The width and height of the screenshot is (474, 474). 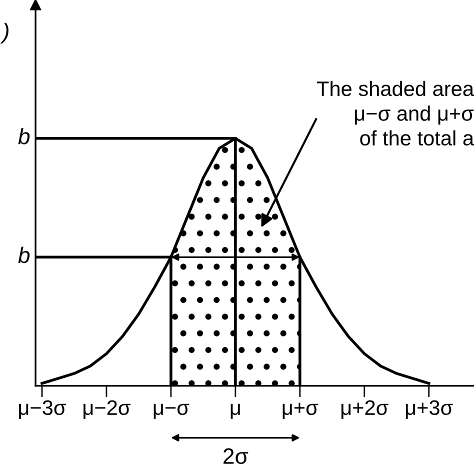 What do you see at coordinates (395, 113) in the screenshot?
I see `annotation: The shaded area μ−σ and μ+σ of the total a` at bounding box center [395, 113].